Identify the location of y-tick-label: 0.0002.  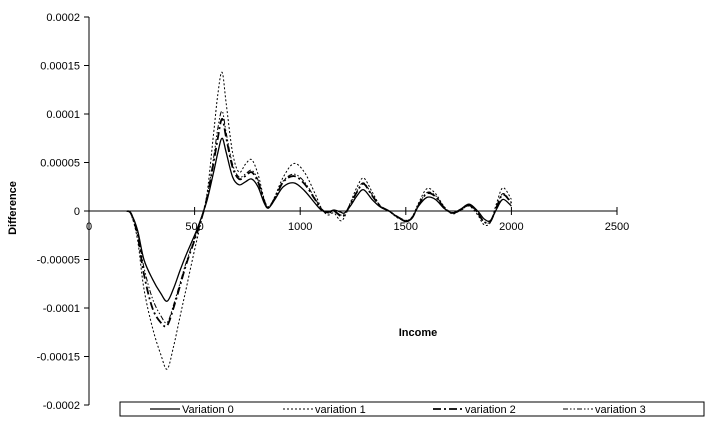
(63, 18).